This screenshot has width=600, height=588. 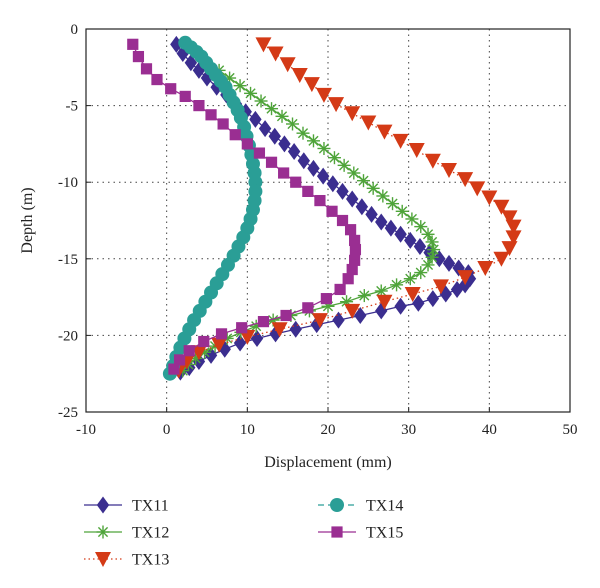 I want to click on legend-item-tx11: TX11, so click(x=126, y=505).